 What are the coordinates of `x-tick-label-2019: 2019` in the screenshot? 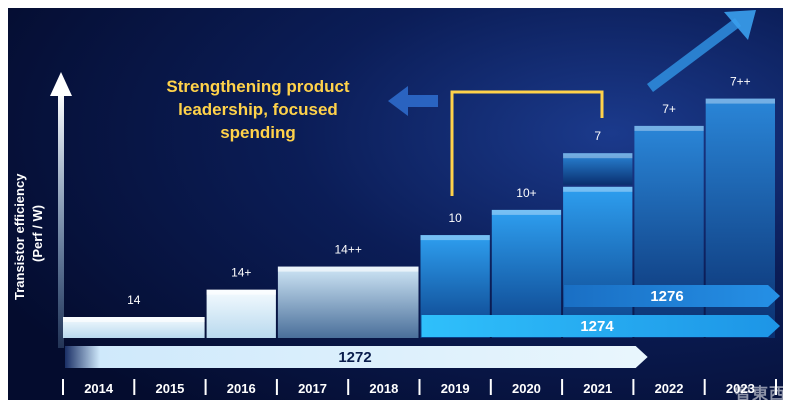 It's located at (455, 388).